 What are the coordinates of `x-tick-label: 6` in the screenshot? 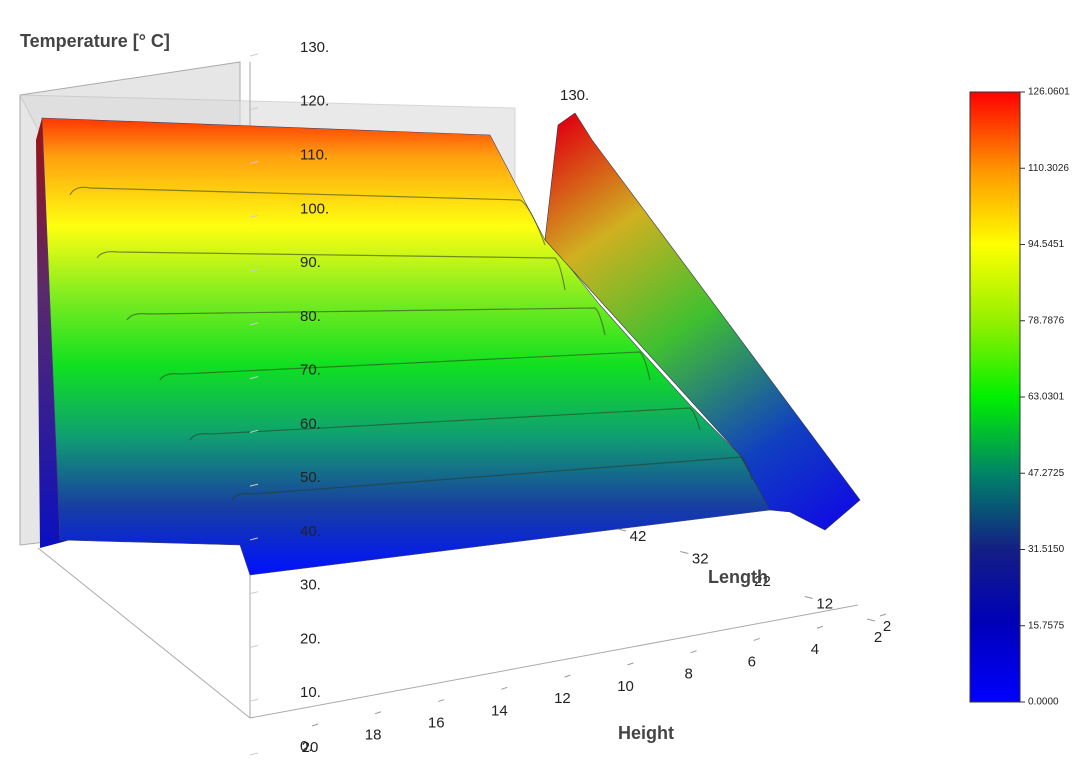 It's located at (752, 661).